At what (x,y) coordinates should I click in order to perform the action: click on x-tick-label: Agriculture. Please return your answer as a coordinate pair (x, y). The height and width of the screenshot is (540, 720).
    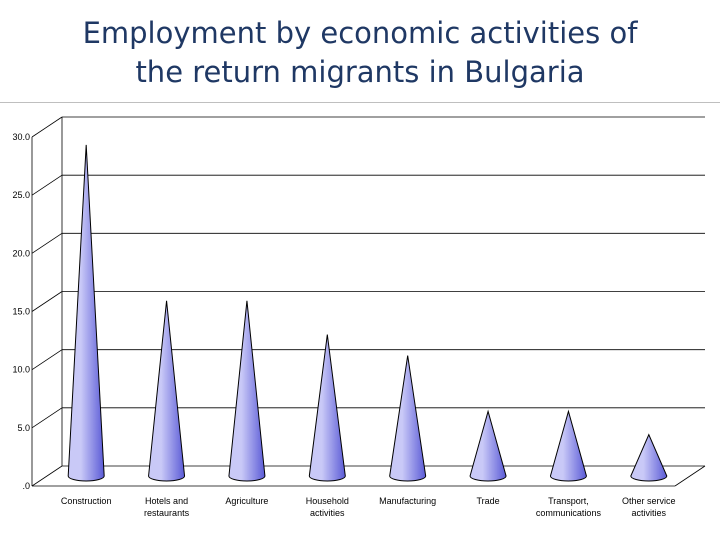
    Looking at the image, I should click on (246, 501).